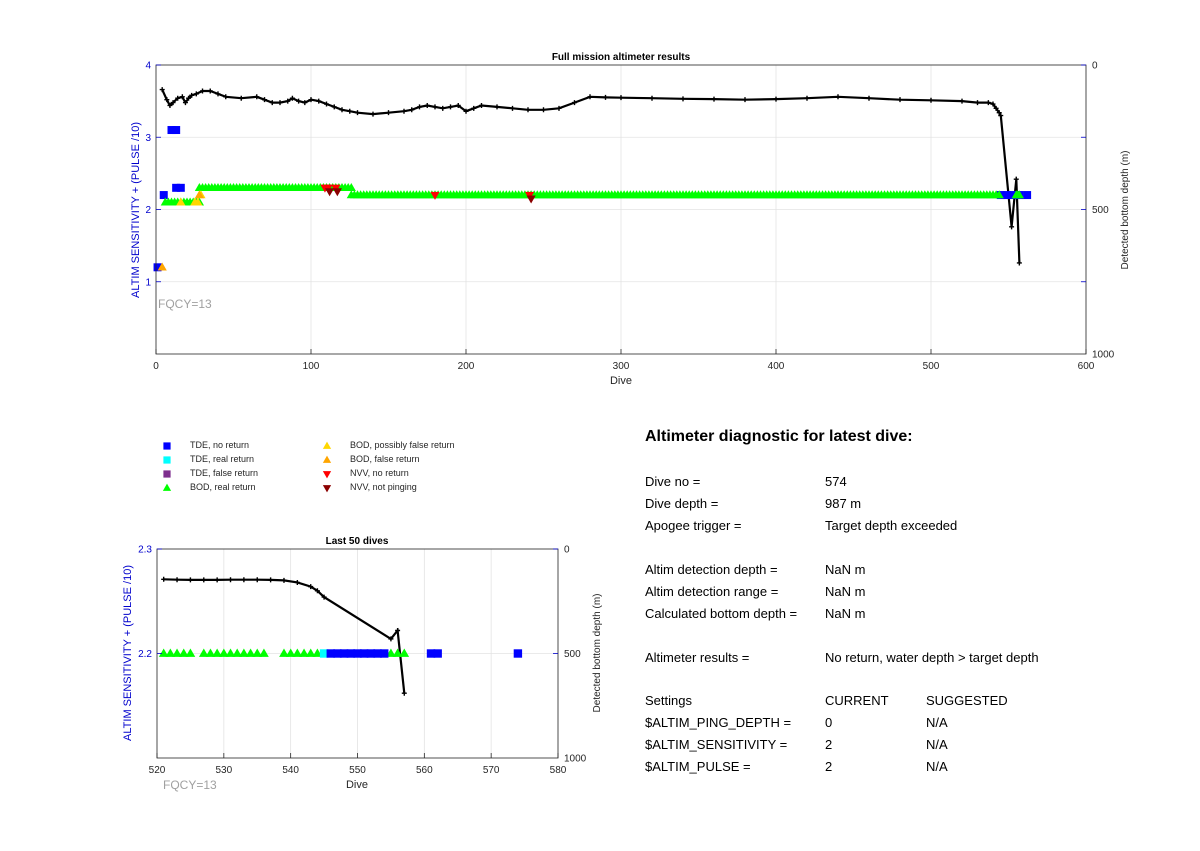 The width and height of the screenshot is (1200, 851). Describe the element at coordinates (148, 210) in the screenshot. I see `y-tick-label: 2` at that location.